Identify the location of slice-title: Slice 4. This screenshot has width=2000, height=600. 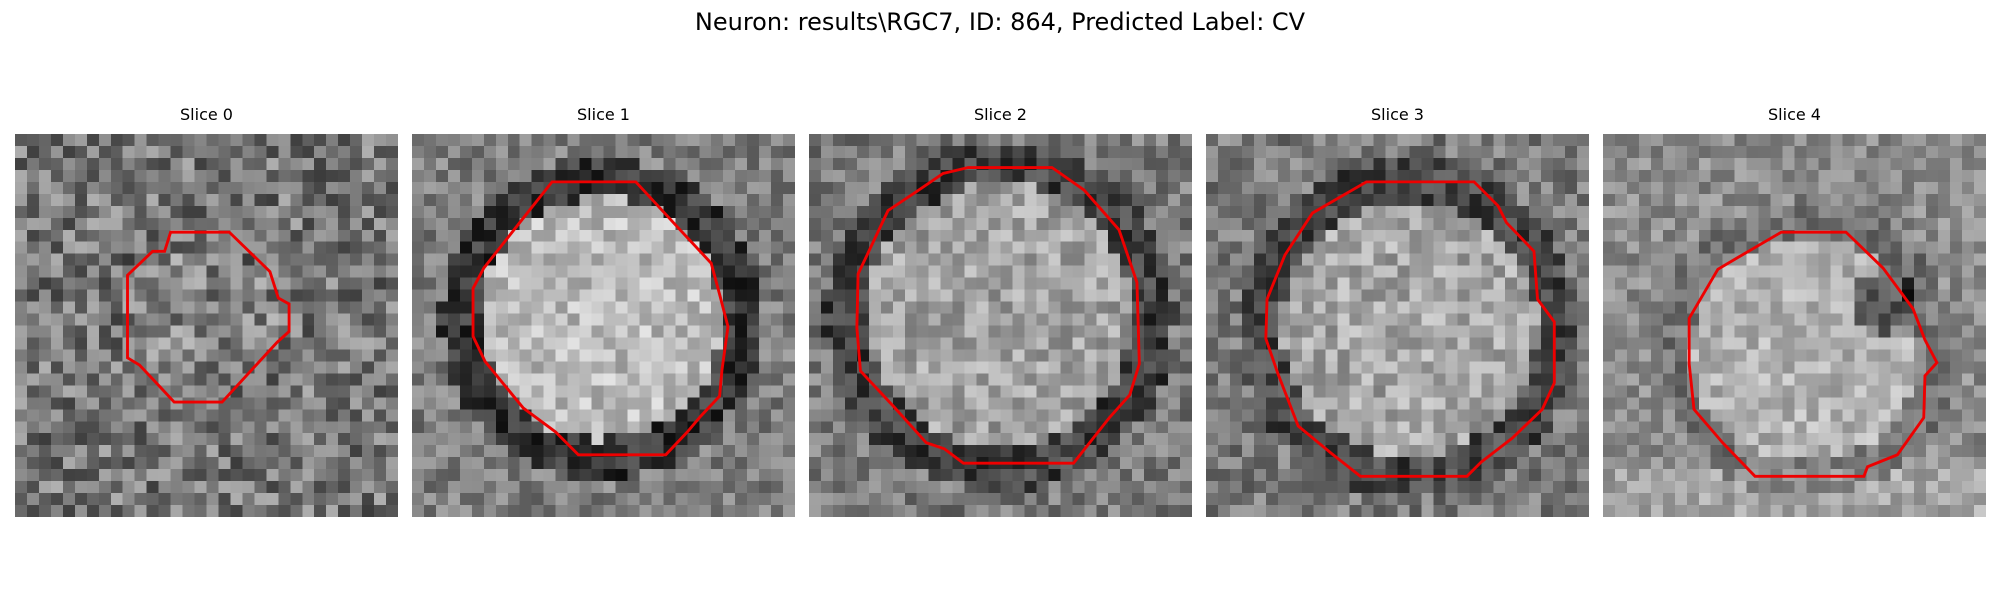
(1794, 114).